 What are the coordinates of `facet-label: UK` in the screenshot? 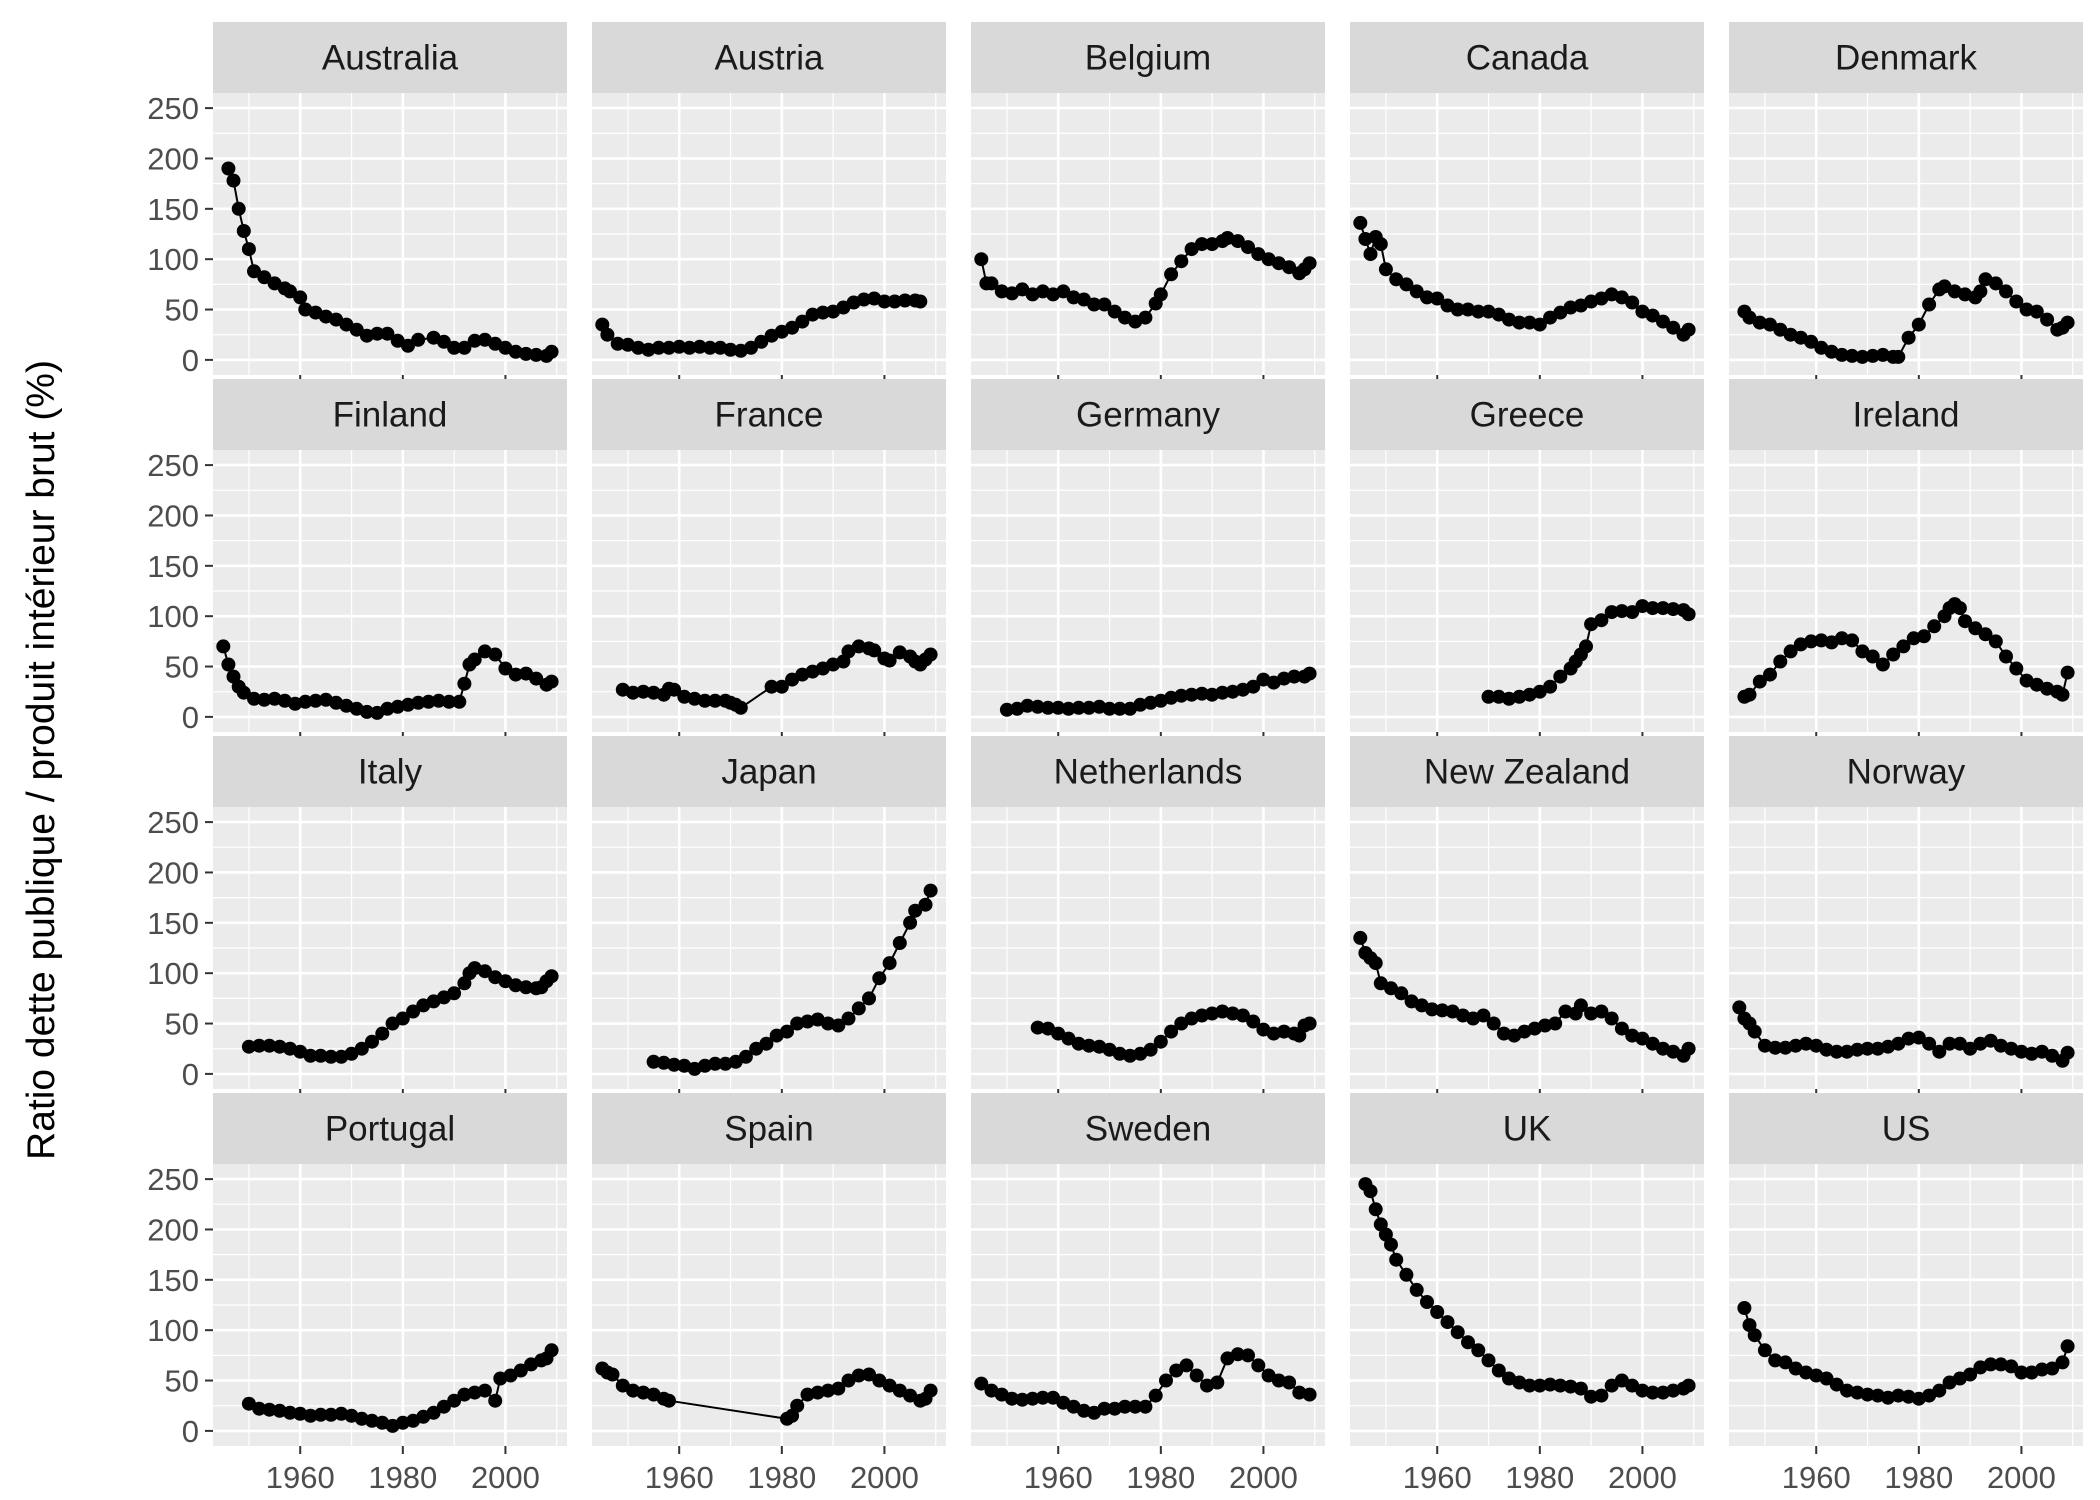 It's located at (1527, 1129).